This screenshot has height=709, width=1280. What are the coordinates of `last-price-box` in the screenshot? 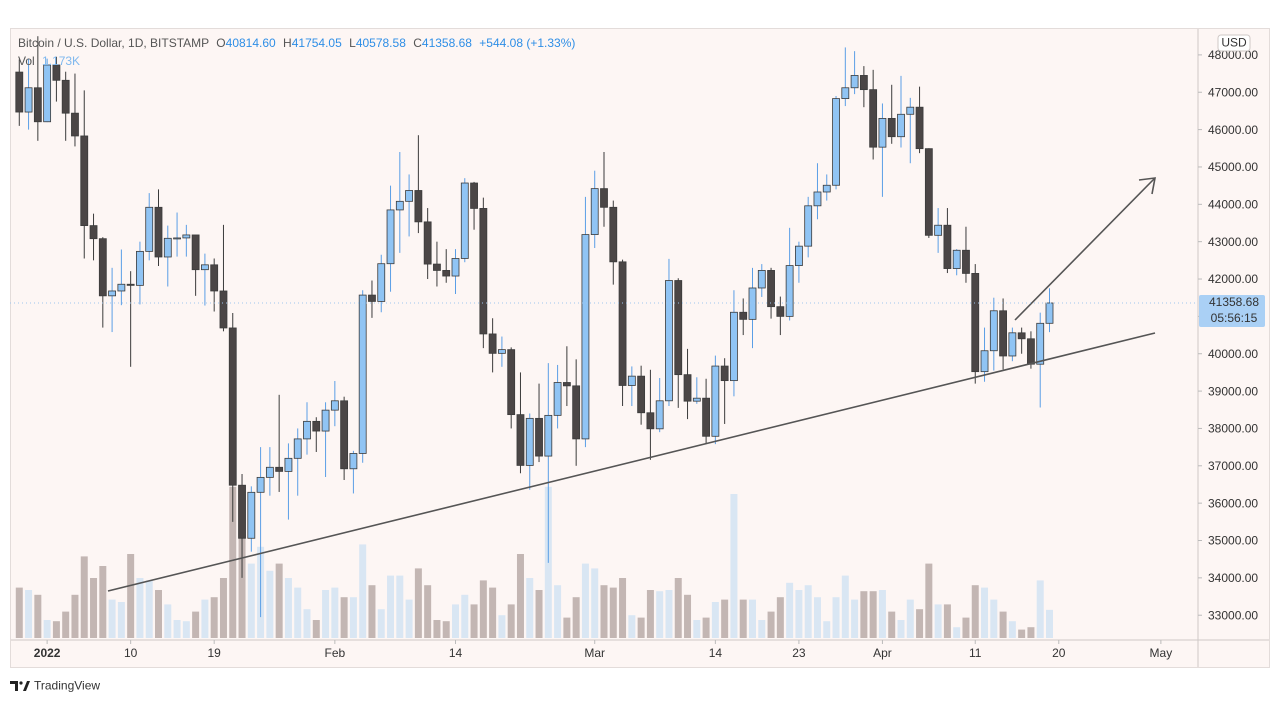 It's located at (1232, 311).